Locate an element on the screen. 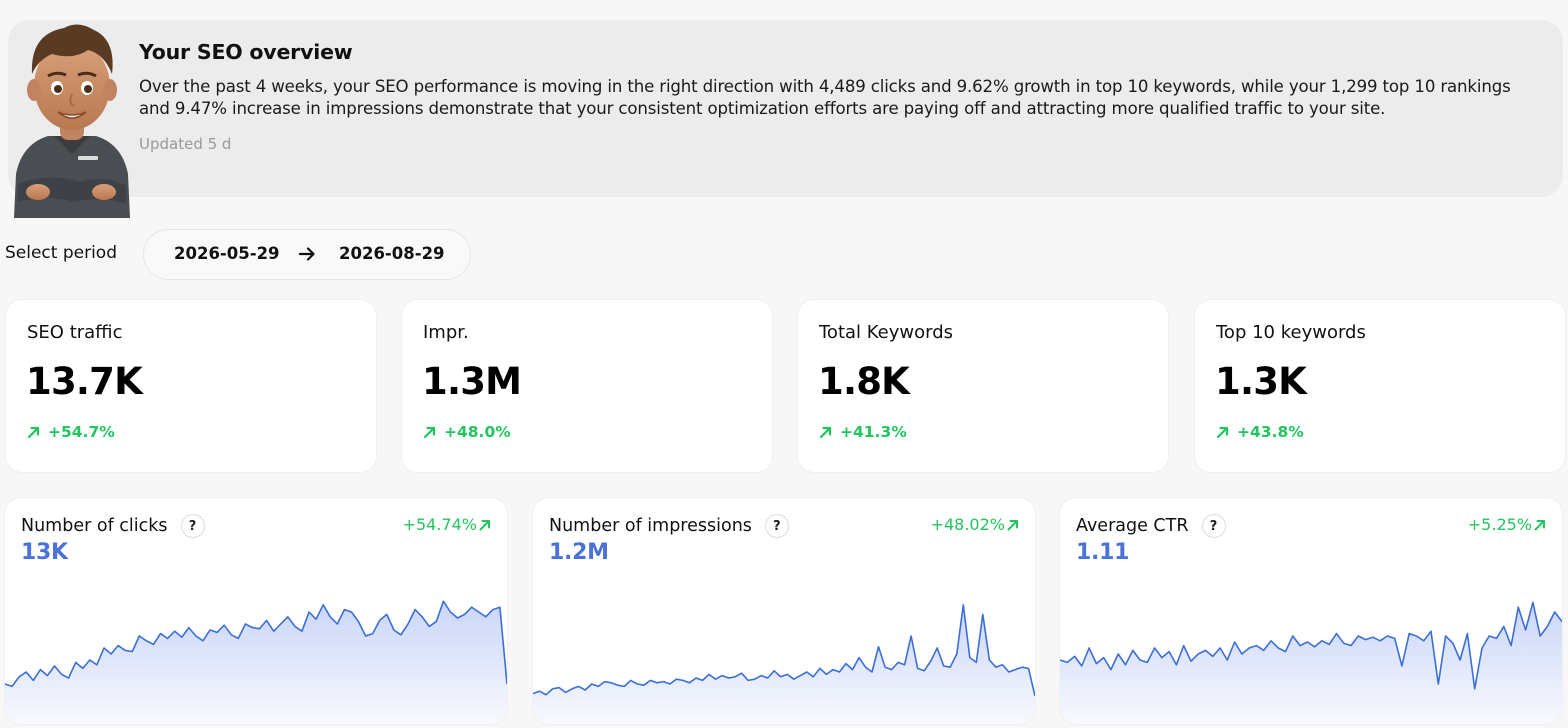 This screenshot has height=728, width=1568. kpi-delta: +41.3% is located at coordinates (863, 432).